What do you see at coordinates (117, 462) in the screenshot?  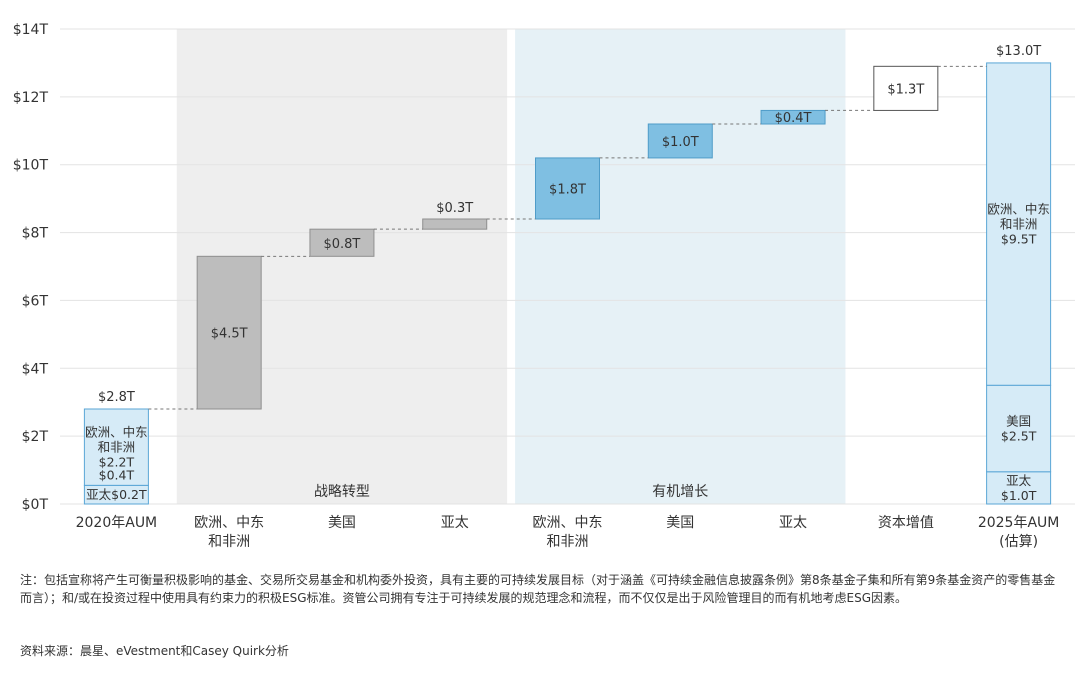 I see `segment-label: $2.2T` at bounding box center [117, 462].